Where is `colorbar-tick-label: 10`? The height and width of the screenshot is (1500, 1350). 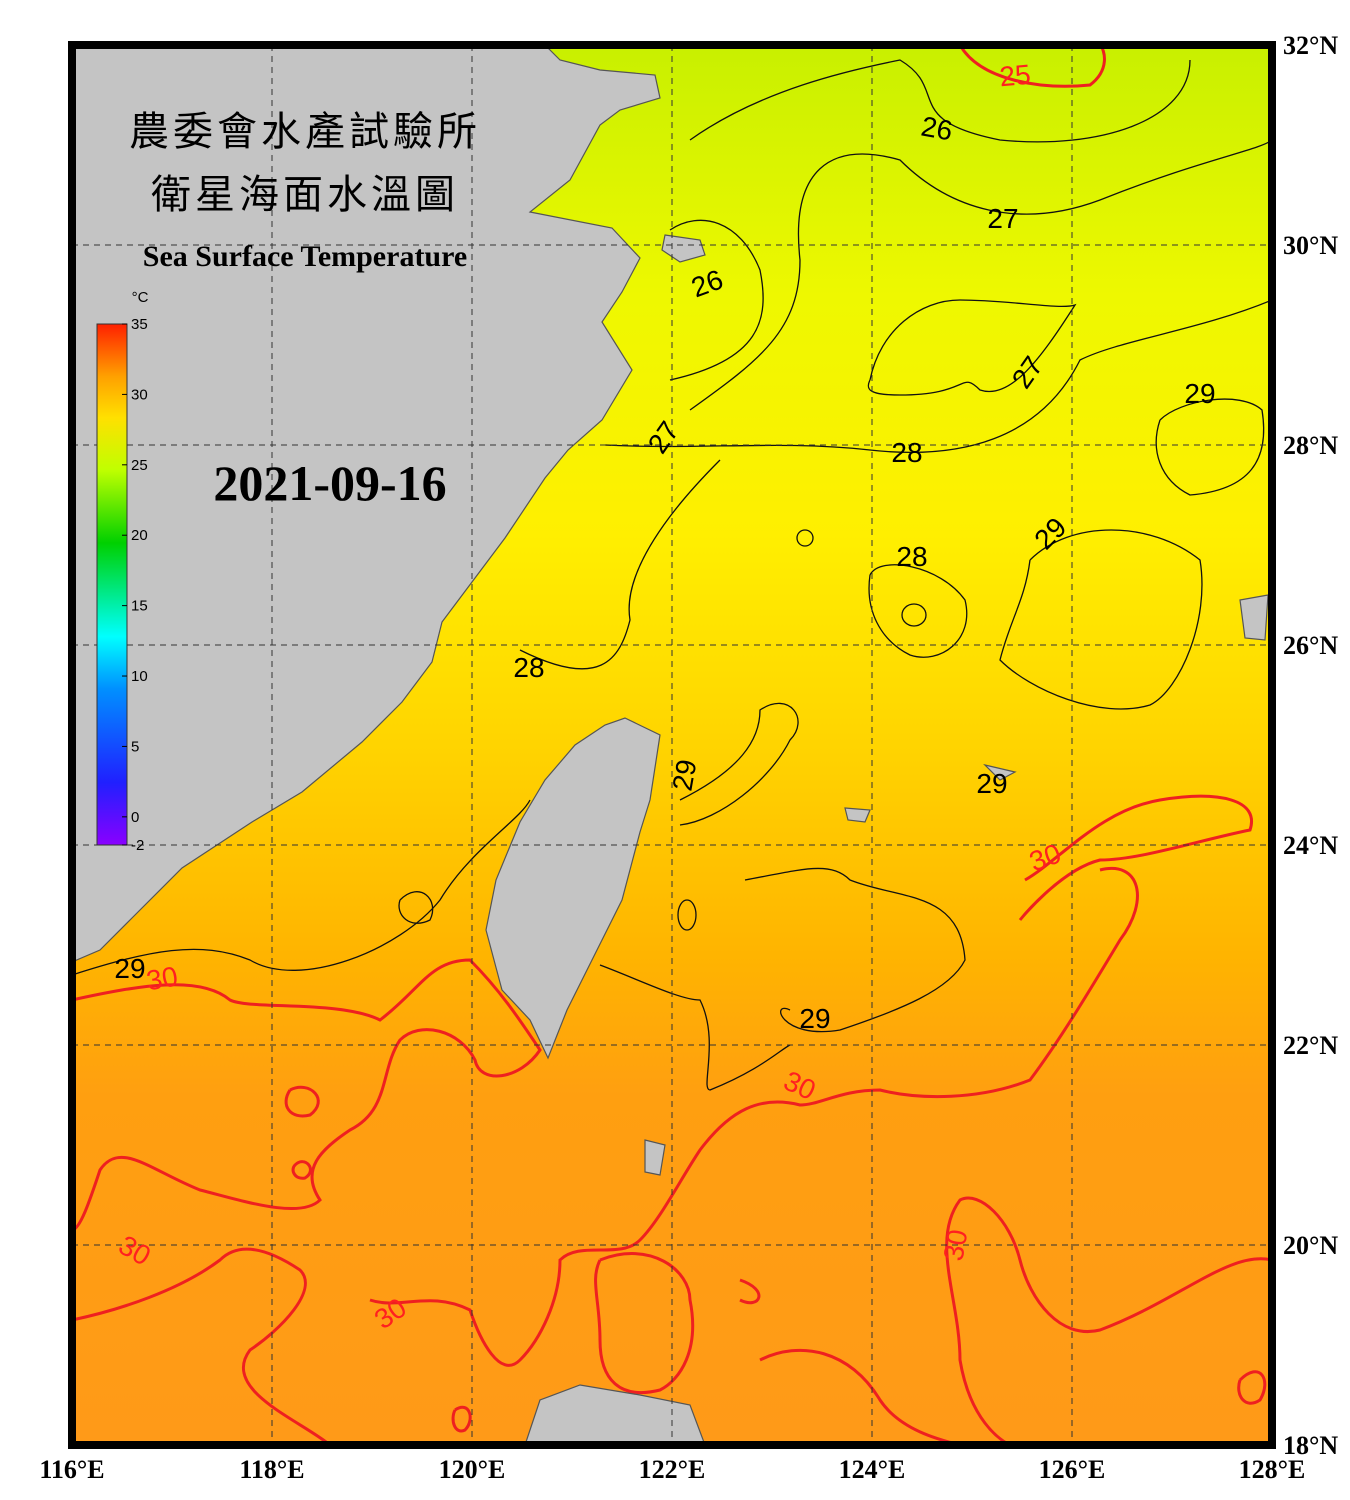 colorbar-tick-label: 10 is located at coordinates (139, 676).